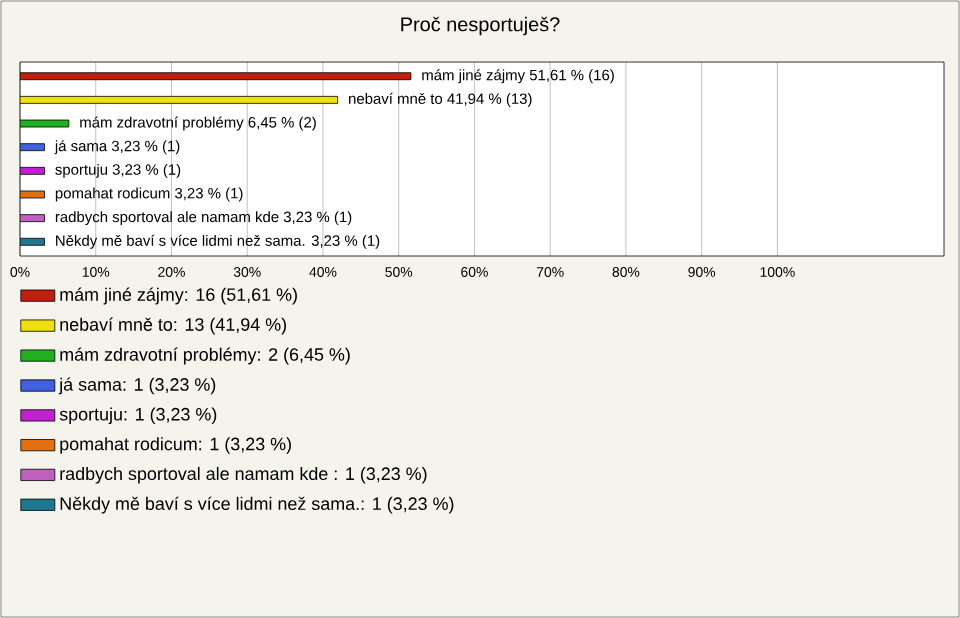 This screenshot has height=618, width=960. Describe the element at coordinates (205, 356) in the screenshot. I see `legend-label: mám zdravotní problémy: 2 (6,45 %)` at that location.